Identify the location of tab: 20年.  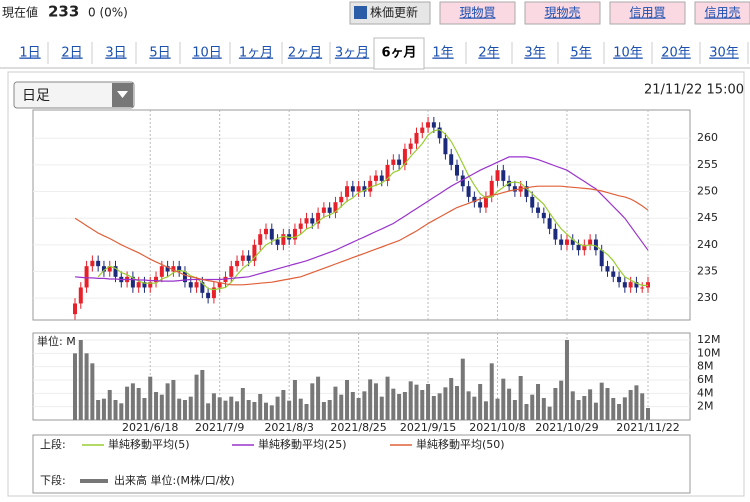
(676, 53).